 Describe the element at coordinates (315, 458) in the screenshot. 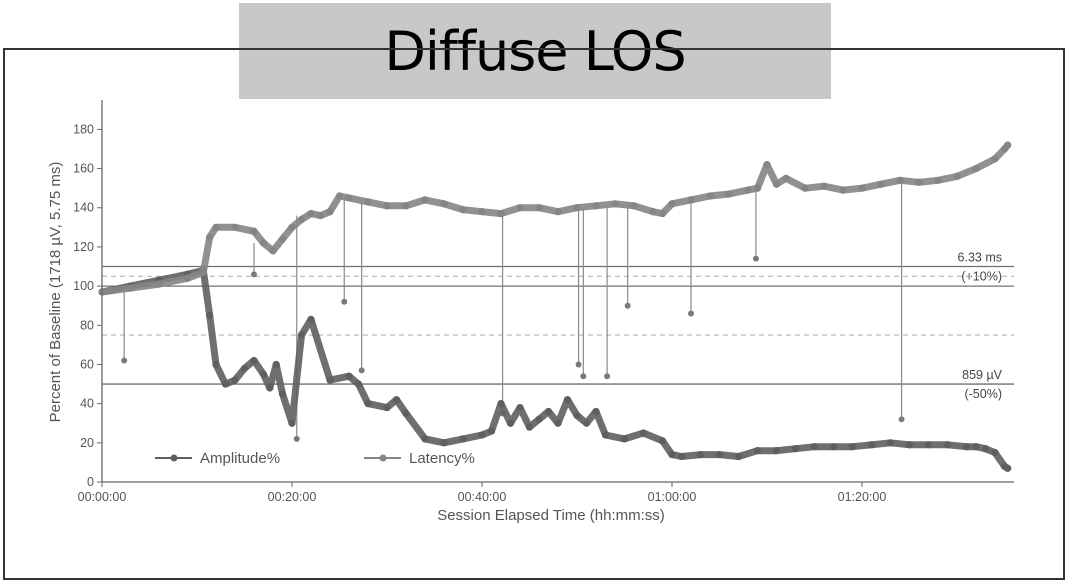

I see `legend: Amplitude% Latency%` at that location.